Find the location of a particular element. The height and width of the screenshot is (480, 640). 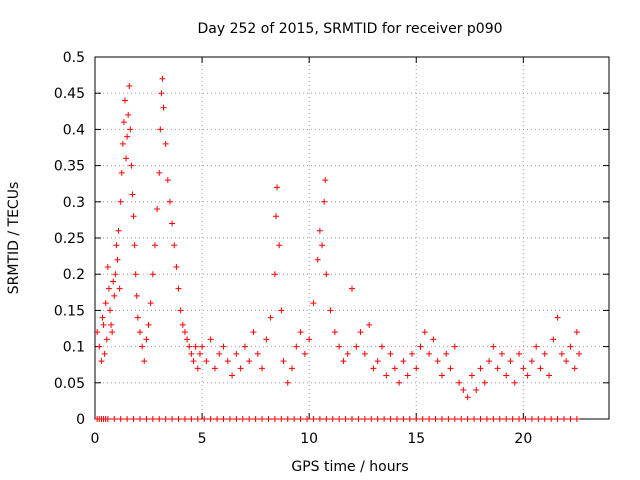

y-tick-label: 0.3 is located at coordinates (74, 203).